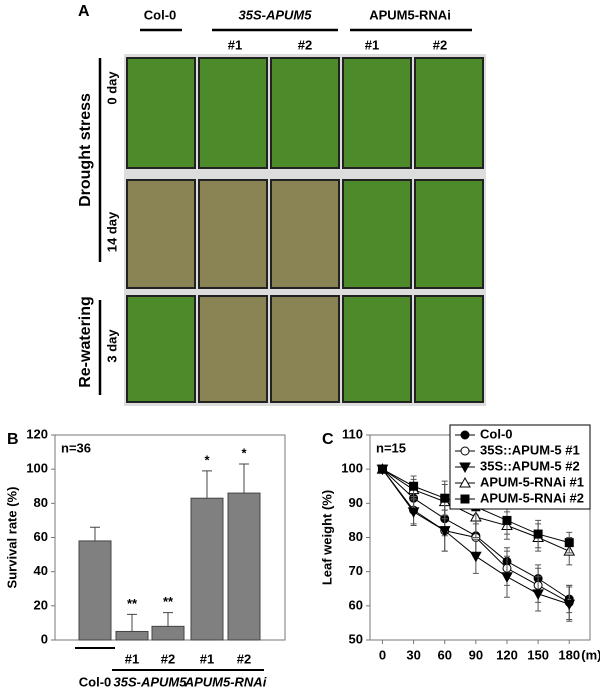  What do you see at coordinates (413, 654) in the screenshot?
I see `x-tick-label: 30` at bounding box center [413, 654].